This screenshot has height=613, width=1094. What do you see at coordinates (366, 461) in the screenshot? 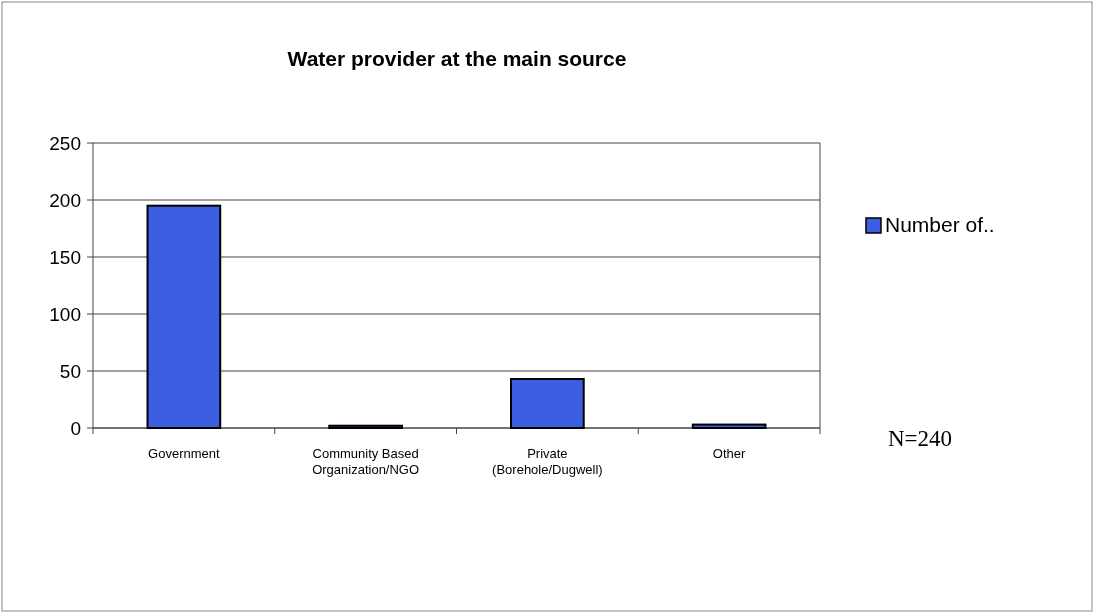
I see `x-tick-label: Community Based Organization/NGO` at bounding box center [366, 461].